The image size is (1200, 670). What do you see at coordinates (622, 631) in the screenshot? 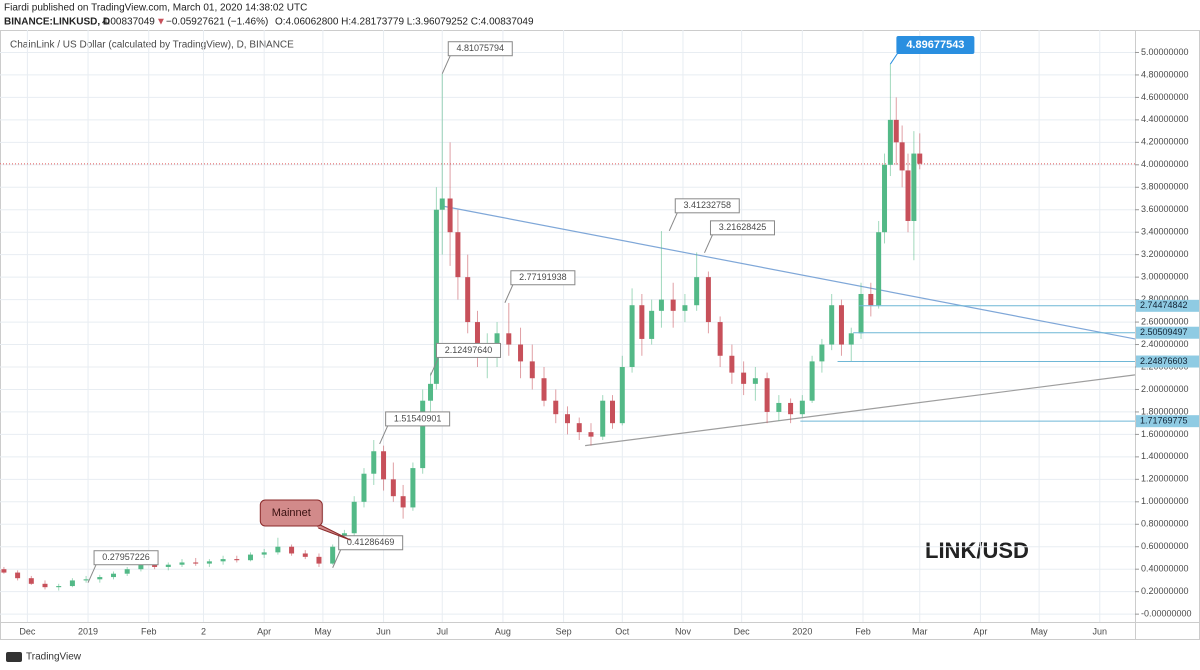
I see `x-tick-label: Oct` at bounding box center [622, 631].